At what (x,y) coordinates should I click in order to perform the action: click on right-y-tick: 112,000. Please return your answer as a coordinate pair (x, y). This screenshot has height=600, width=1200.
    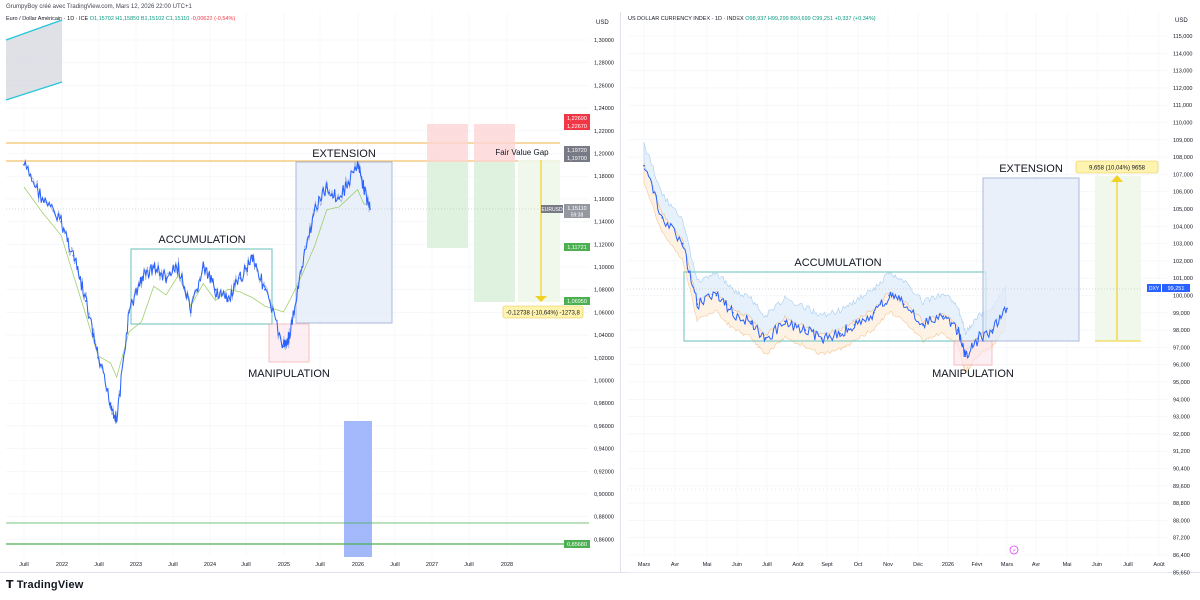
    Looking at the image, I should click on (1182, 89).